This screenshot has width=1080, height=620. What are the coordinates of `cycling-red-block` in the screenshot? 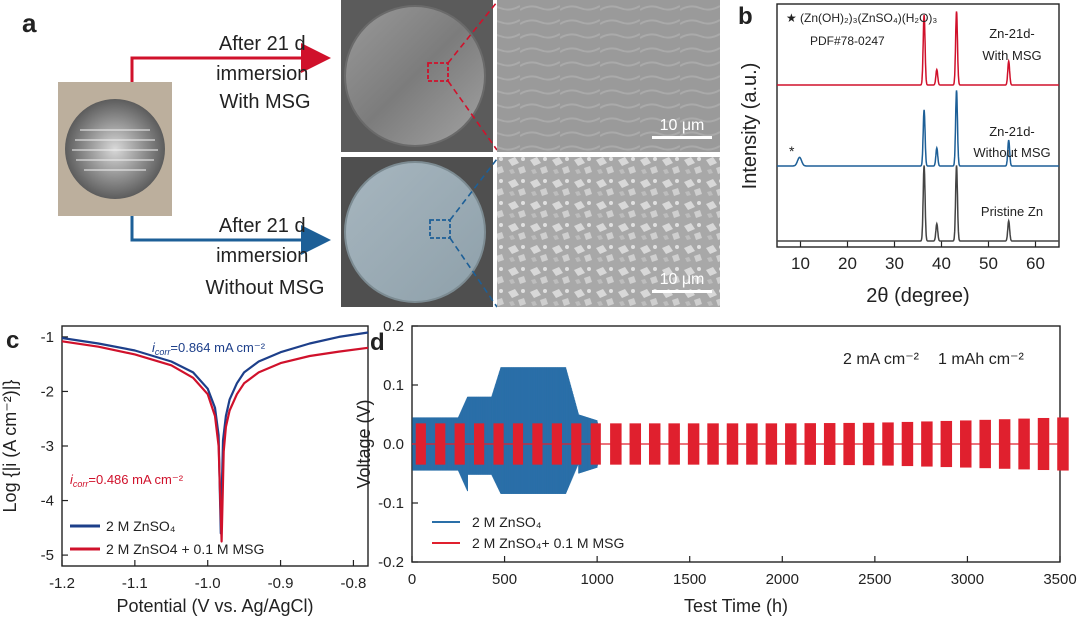 It's located at (1063, 444).